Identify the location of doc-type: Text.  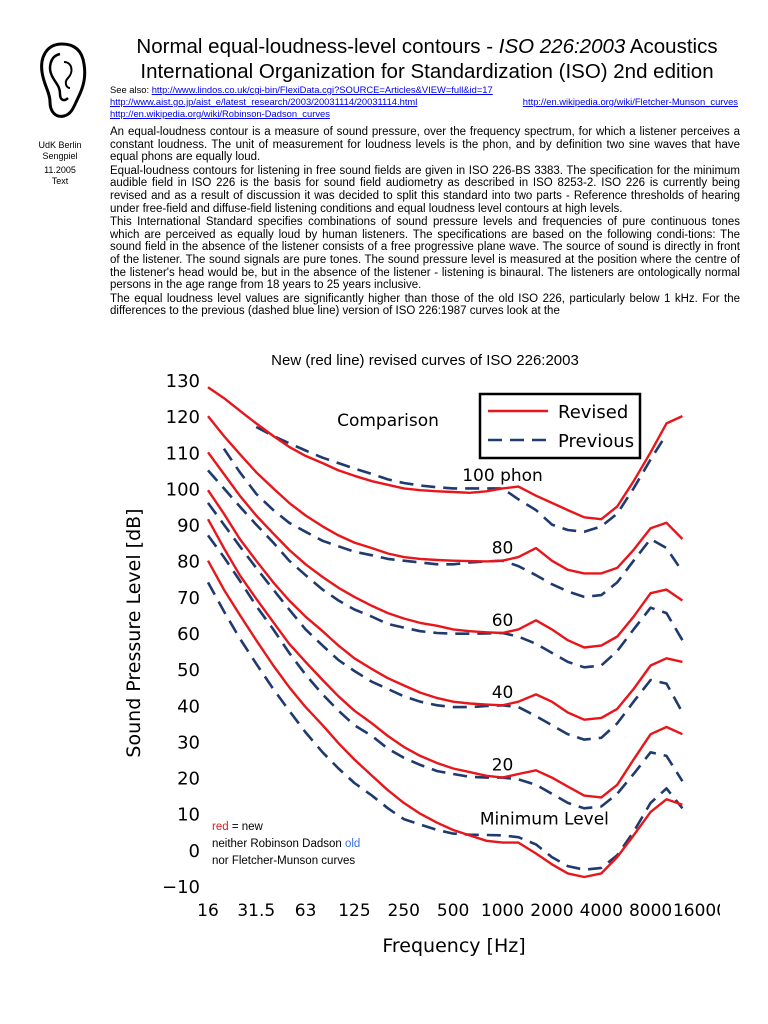
(60, 181).